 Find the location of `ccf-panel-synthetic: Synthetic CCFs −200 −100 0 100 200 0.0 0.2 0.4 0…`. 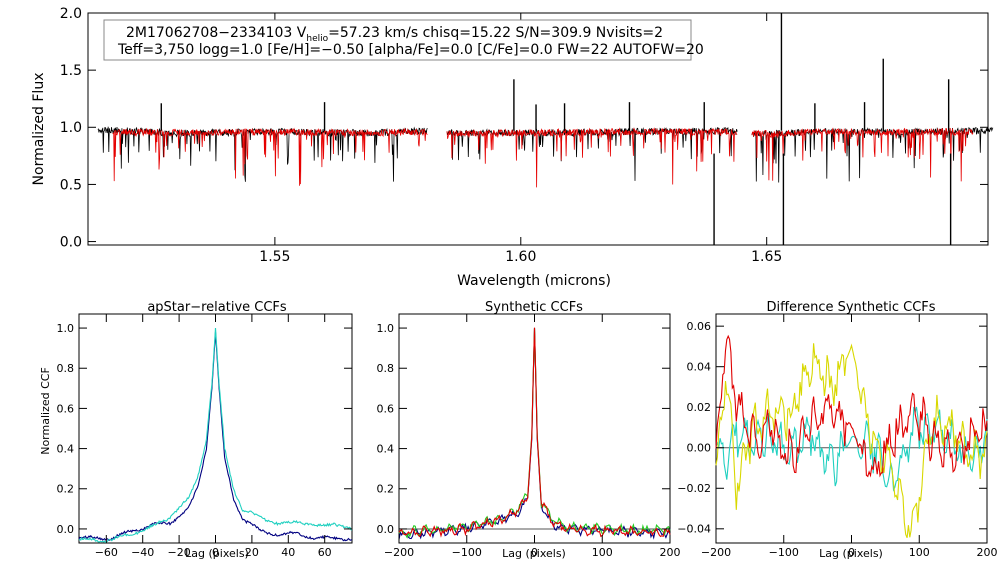

ccf-panel-synthetic: Synthetic CCFs −200 −100 0 100 200 0.0 0.2 0.4 0… is located at coordinates (529, 430).